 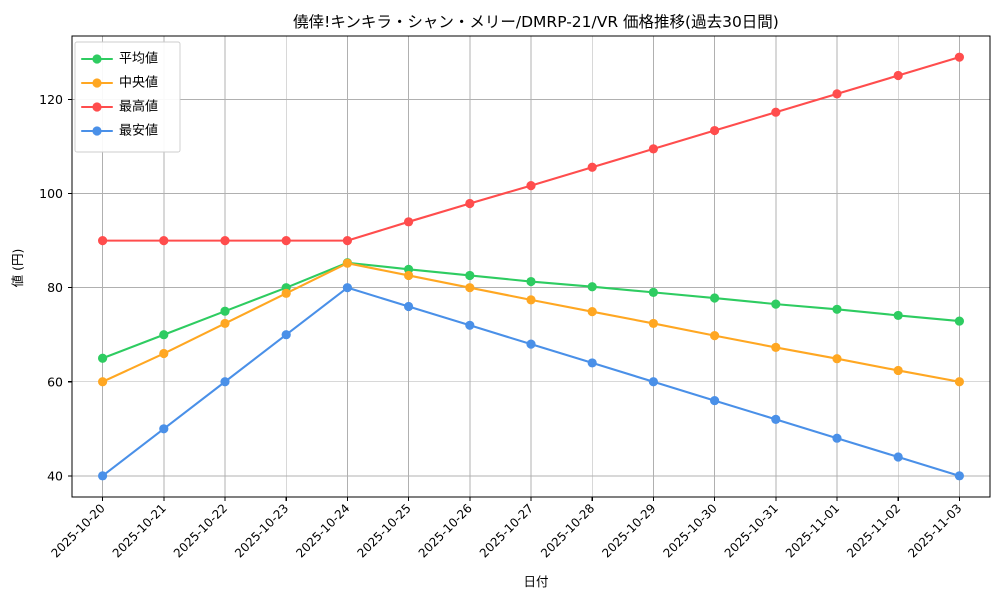 I want to click on legend-item-1: 平均値, so click(x=119, y=59).